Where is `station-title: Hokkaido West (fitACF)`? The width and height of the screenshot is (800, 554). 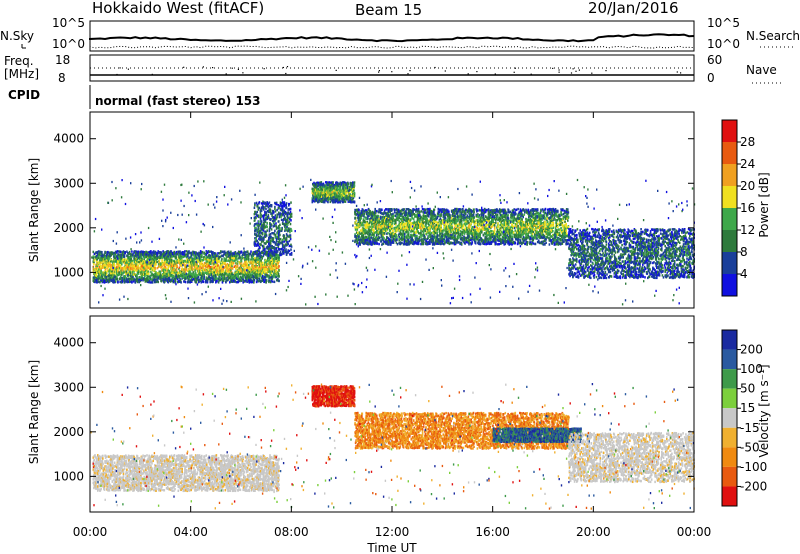
station-title: Hokkaido West (fitACF) is located at coordinates (178, 8).